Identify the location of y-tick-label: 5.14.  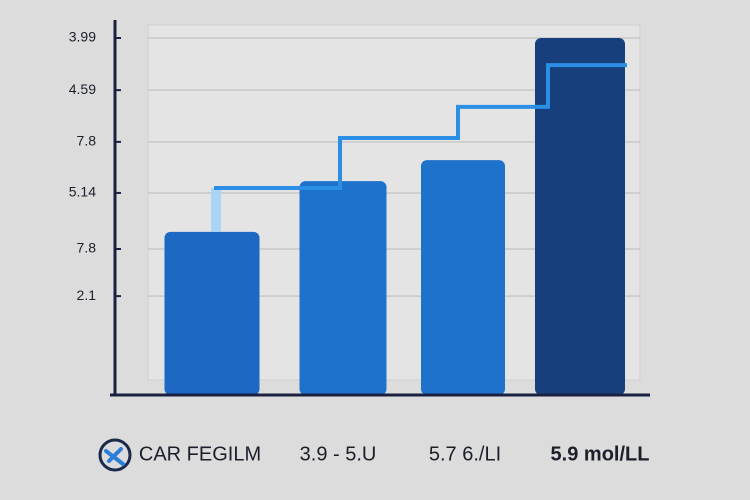
(82, 192).